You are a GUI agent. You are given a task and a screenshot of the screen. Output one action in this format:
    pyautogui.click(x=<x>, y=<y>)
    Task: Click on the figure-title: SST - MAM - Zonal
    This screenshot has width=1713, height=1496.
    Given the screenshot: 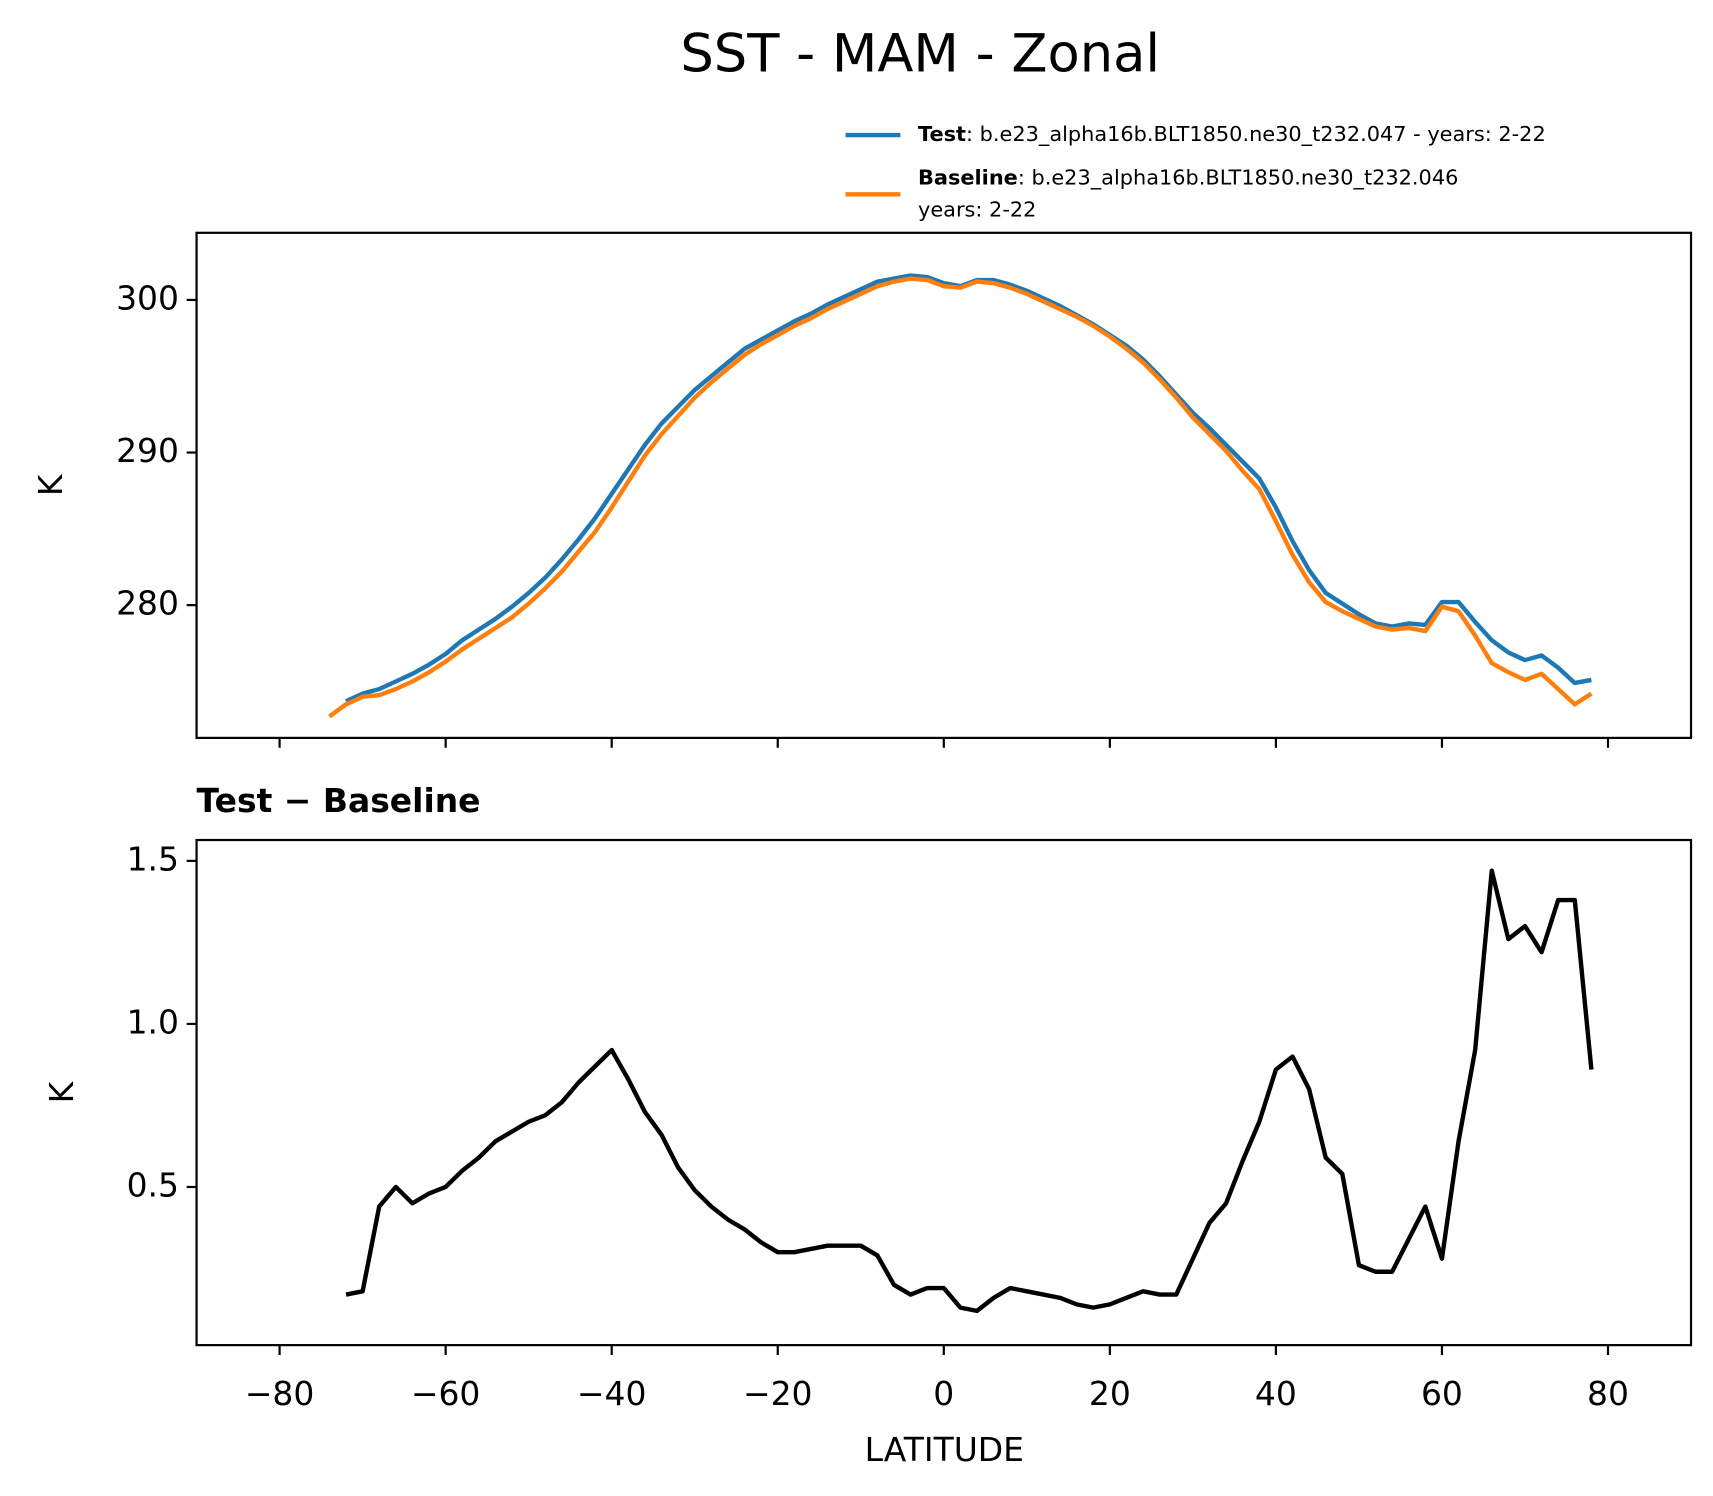 What is the action you would take?
    pyautogui.click(x=920, y=54)
    